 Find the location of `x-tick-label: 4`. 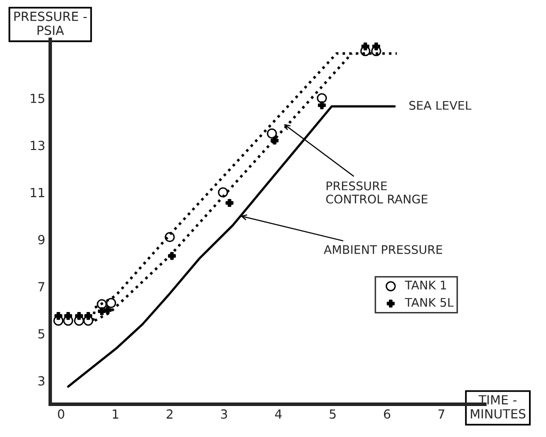

x-tick-label: 4 is located at coordinates (278, 414).